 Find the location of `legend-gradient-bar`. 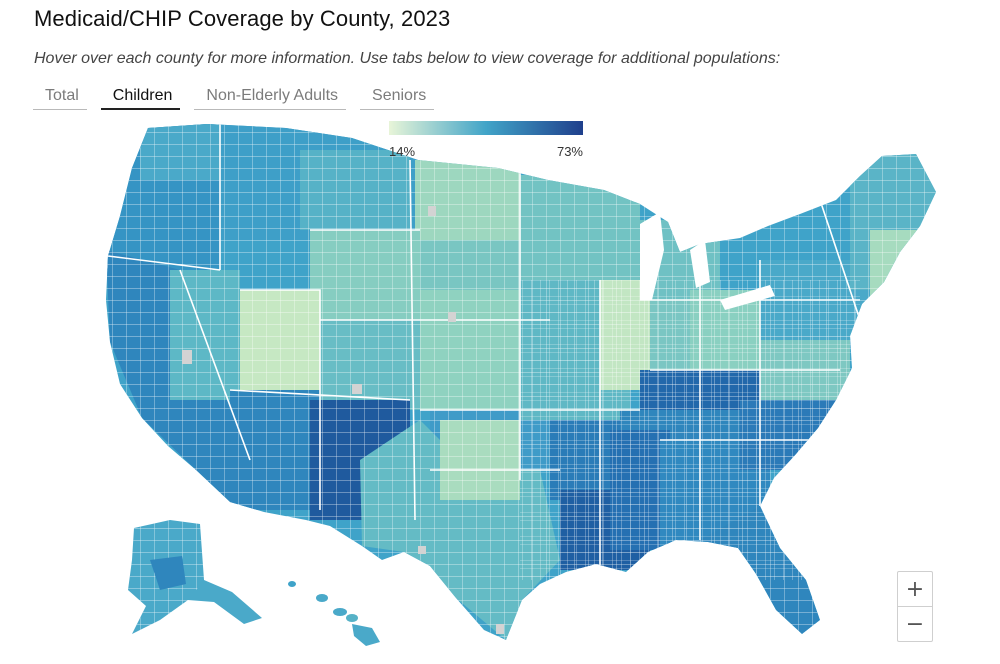

legend-gradient-bar is located at coordinates (486, 128).